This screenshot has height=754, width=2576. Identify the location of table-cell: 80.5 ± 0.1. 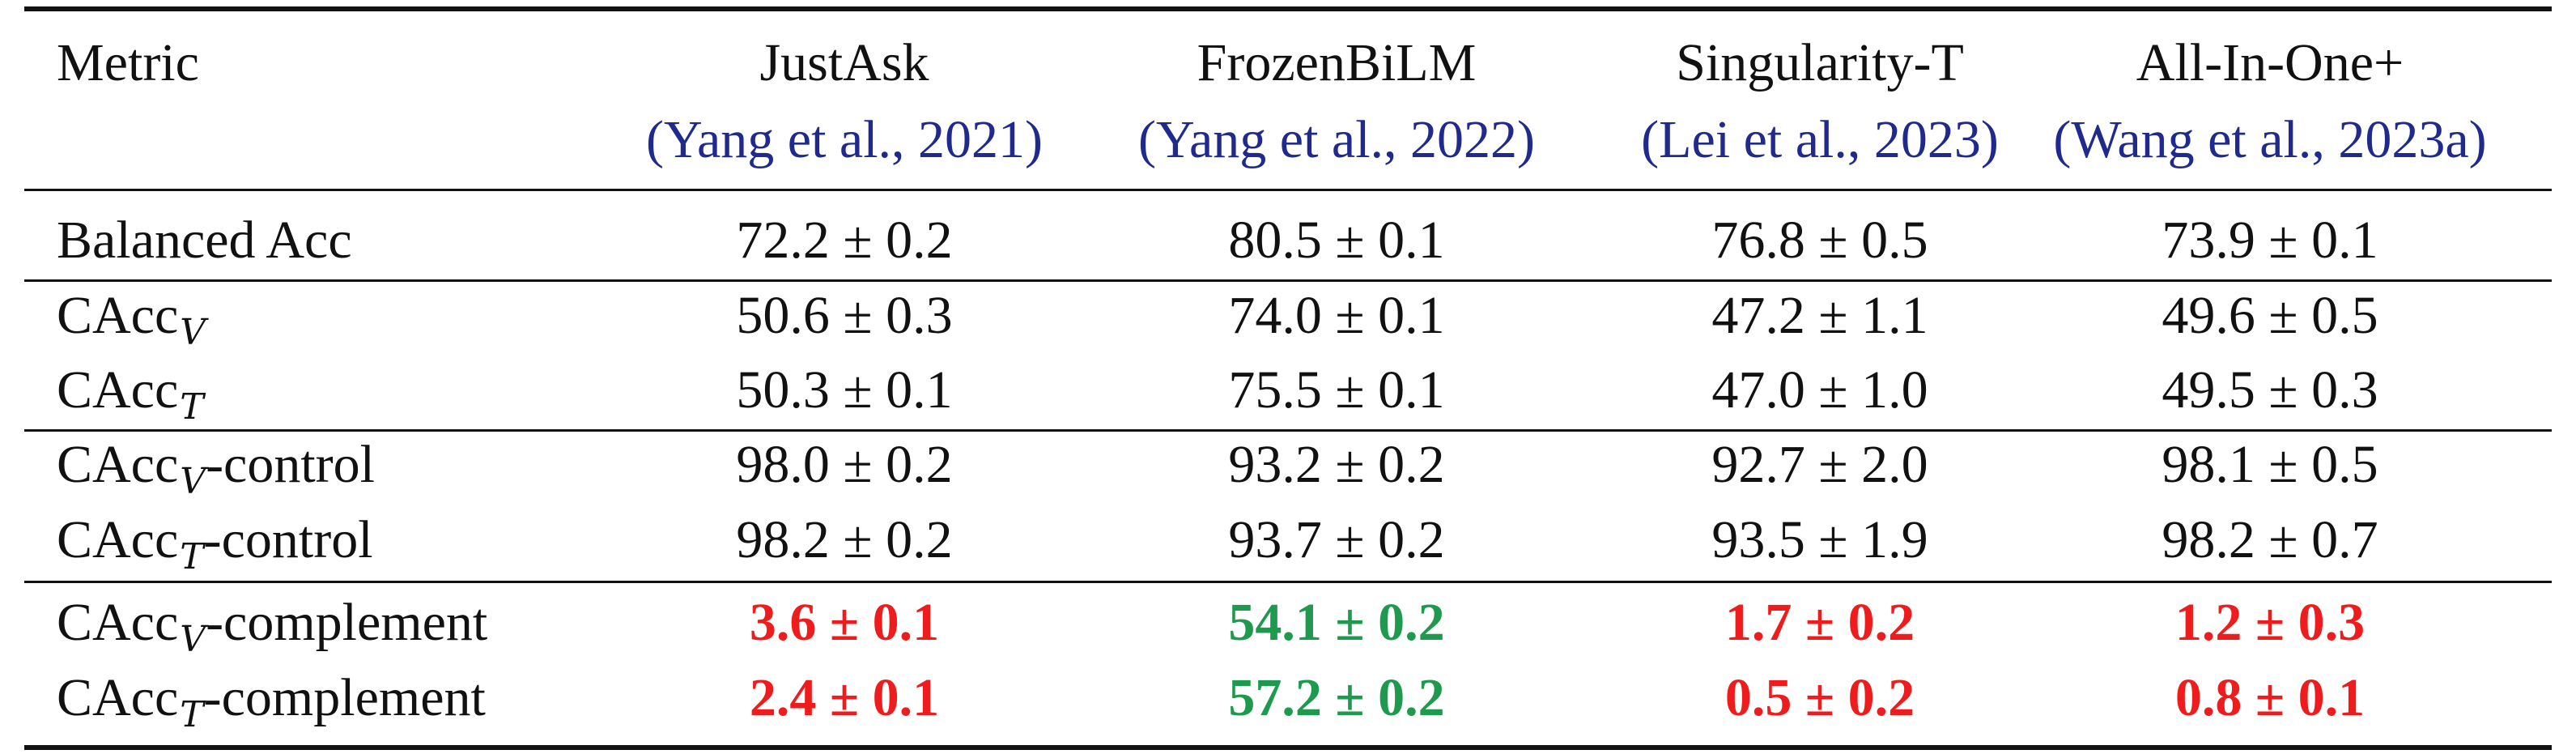
(1337, 241).